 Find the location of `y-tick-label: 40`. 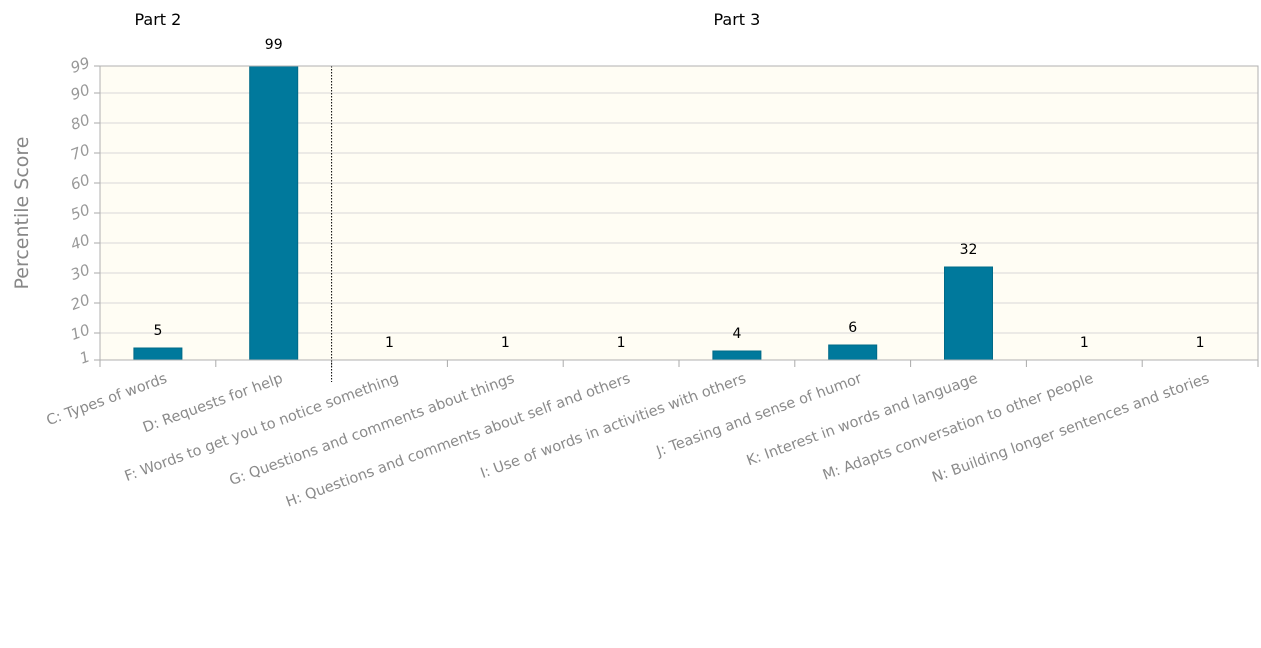

y-tick-label: 40 is located at coordinates (80, 241).